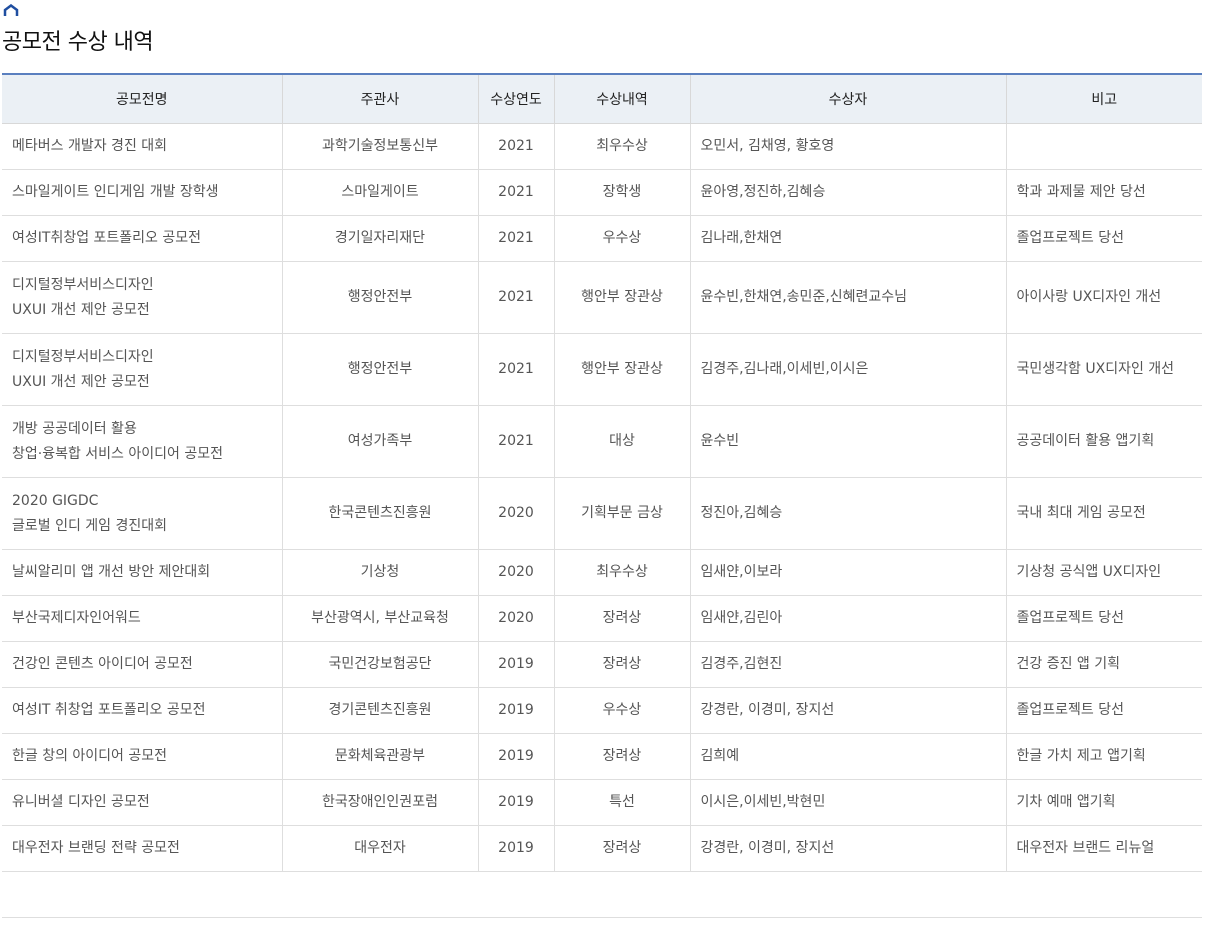 The image size is (1207, 925). I want to click on contest-name-line: 여성IT 취창업 포트폴리오 공모전, so click(109, 710).